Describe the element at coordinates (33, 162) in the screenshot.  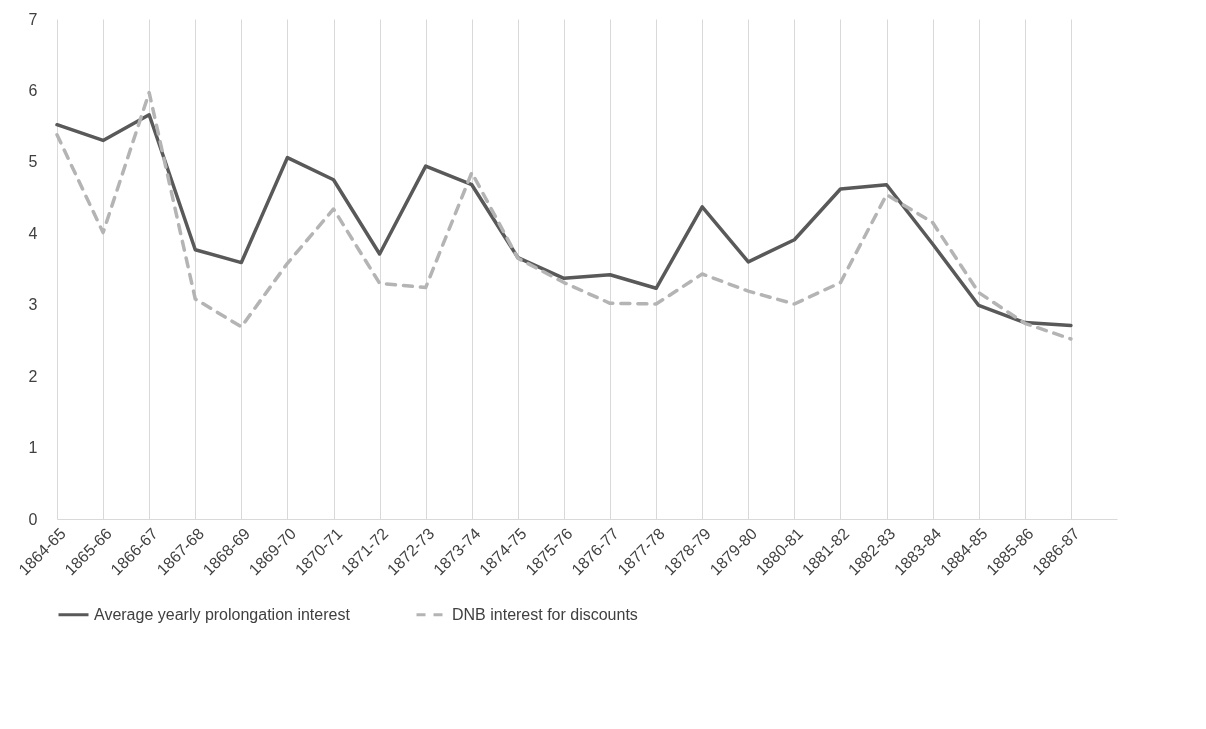
I see `y-tick-label: 5` at that location.